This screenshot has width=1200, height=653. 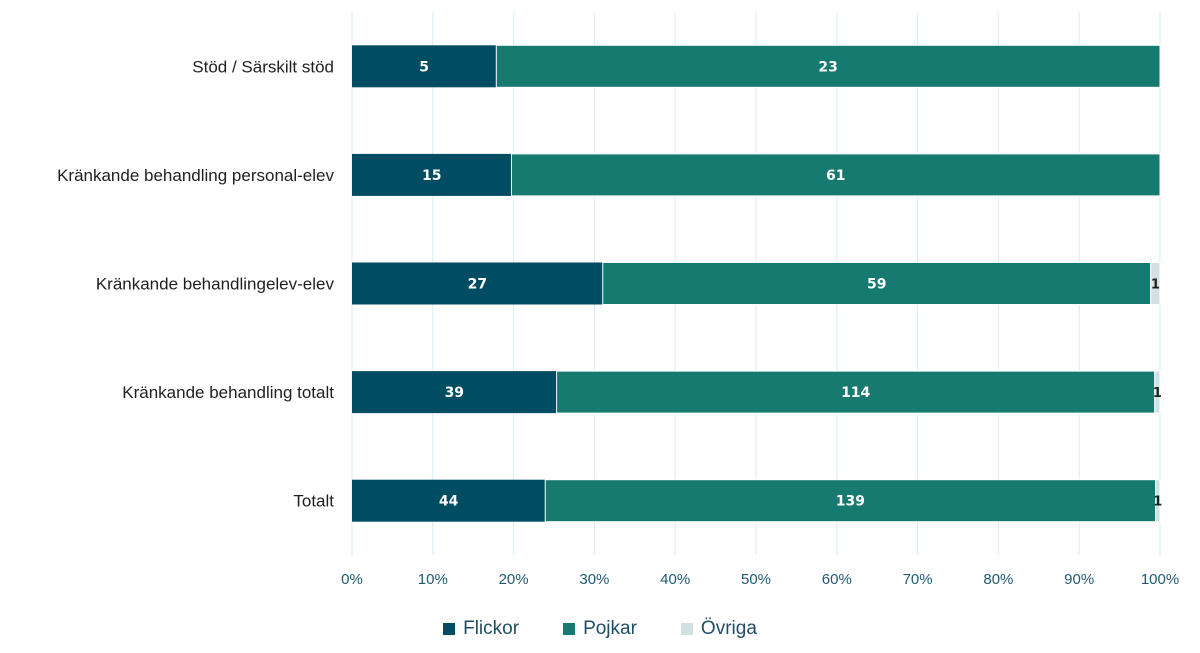 I want to click on legend-item-ovriga: Övriga, so click(x=718, y=629).